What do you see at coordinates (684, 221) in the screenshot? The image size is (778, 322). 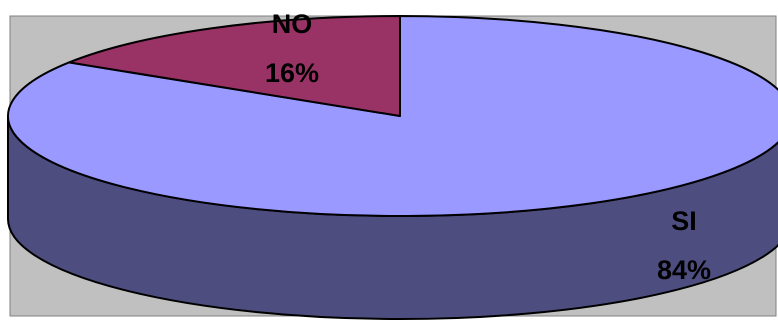 I see `slice-label-si: SI` at bounding box center [684, 221].